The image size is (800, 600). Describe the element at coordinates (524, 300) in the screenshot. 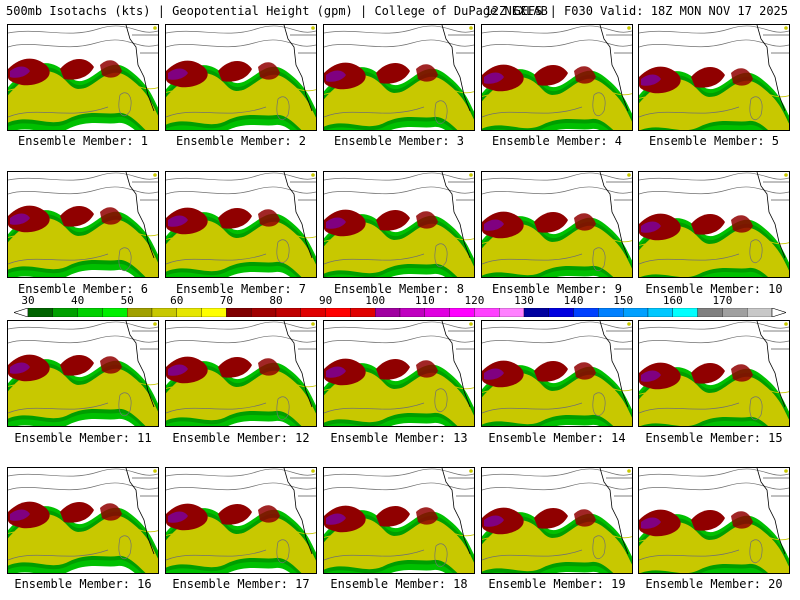

I see `colorbar-tick-label: 130` at that location.